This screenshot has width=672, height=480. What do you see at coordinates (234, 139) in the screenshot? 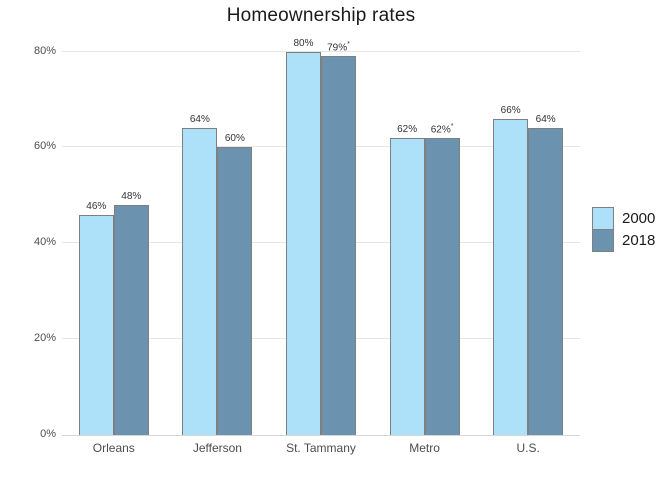
I see `value-label-2018-jefferson: 60%` at bounding box center [234, 139].